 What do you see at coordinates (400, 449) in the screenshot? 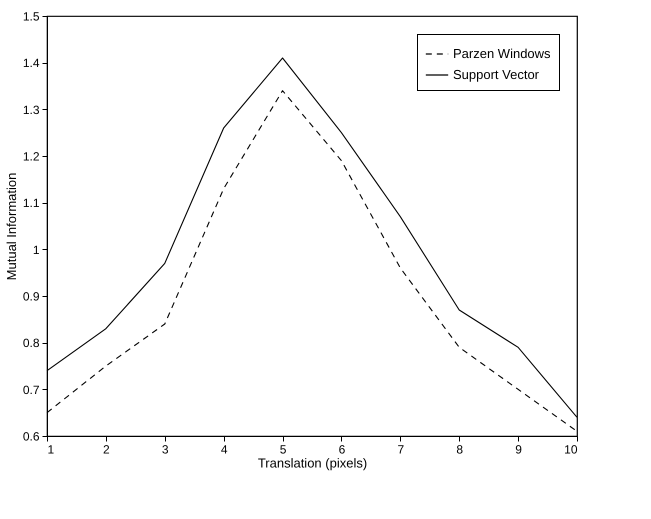
I see `x-tick-label: 7` at bounding box center [400, 449].